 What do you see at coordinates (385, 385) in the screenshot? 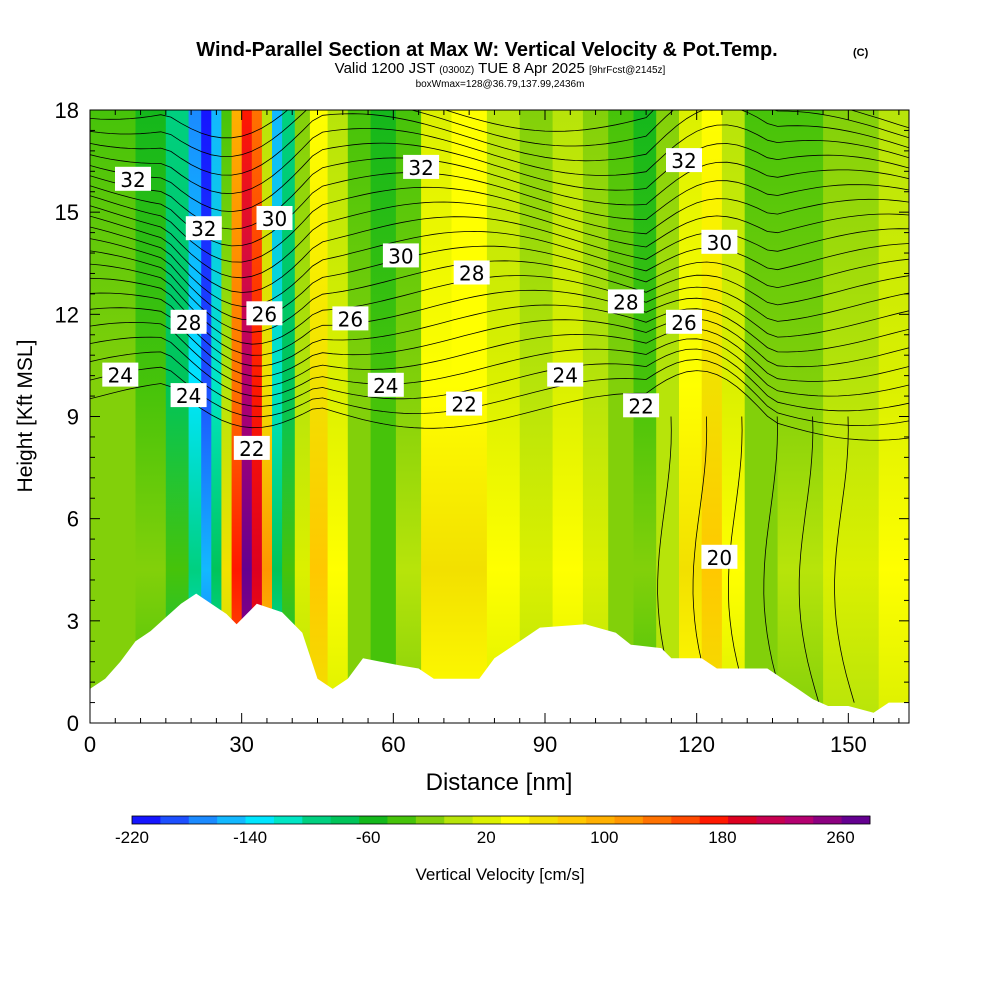
I see `contour-label: 24` at bounding box center [385, 385].